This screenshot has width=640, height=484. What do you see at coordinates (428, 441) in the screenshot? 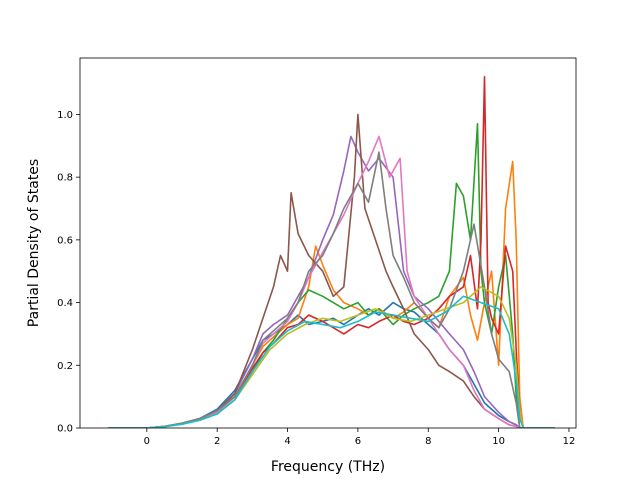
I see `x-tick-label: 8` at bounding box center [428, 441].